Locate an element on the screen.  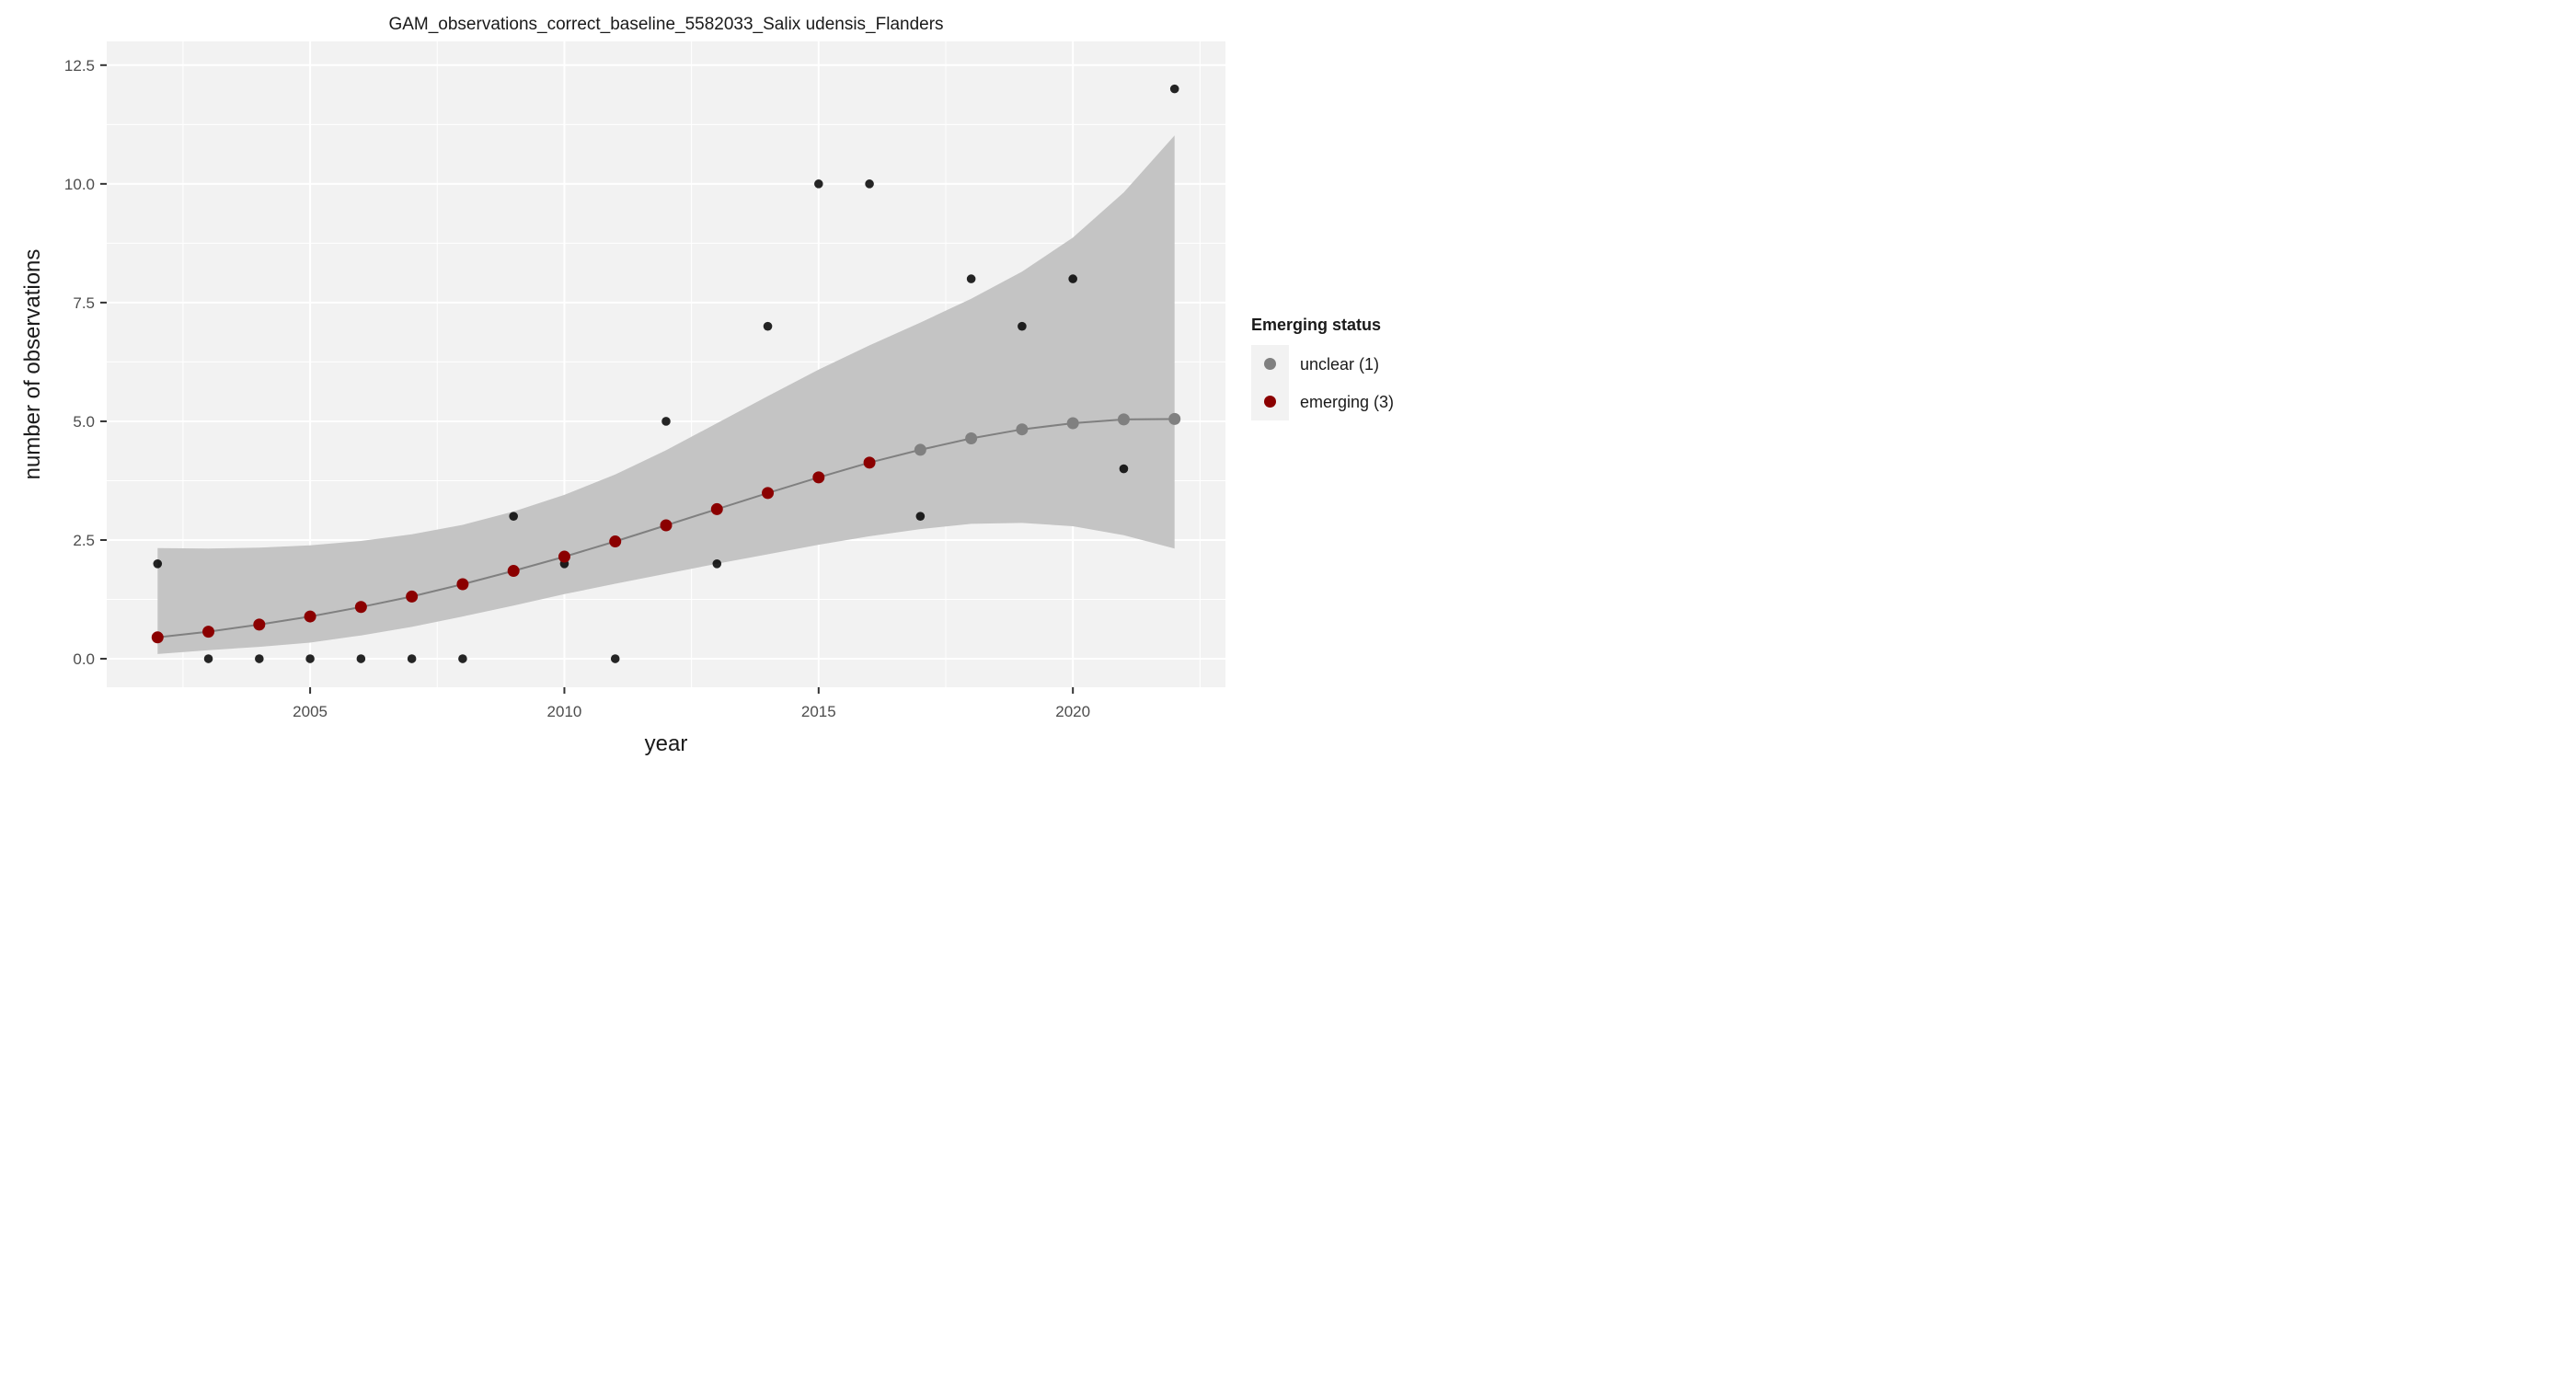
confidence-ribbon is located at coordinates (666, 394).